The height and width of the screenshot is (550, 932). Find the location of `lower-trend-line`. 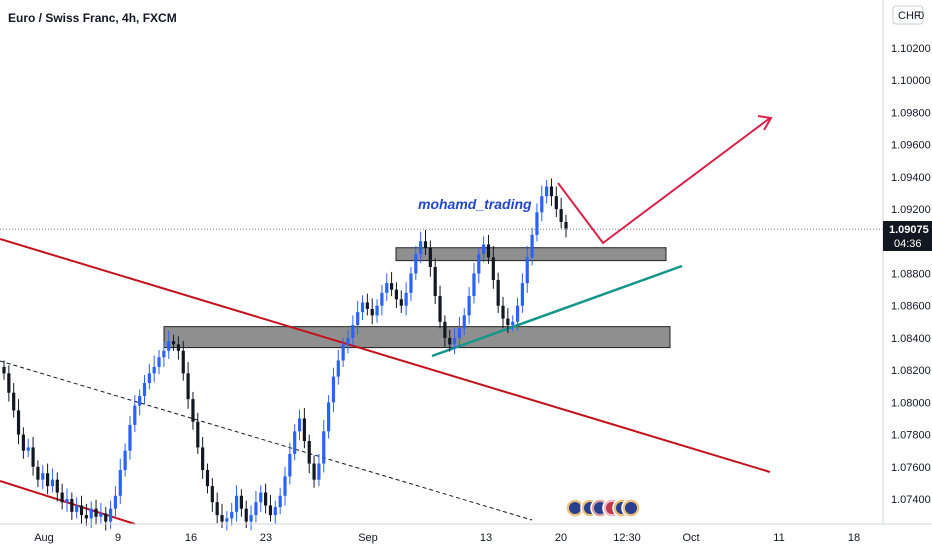

lower-trend-line is located at coordinates (68, 502).